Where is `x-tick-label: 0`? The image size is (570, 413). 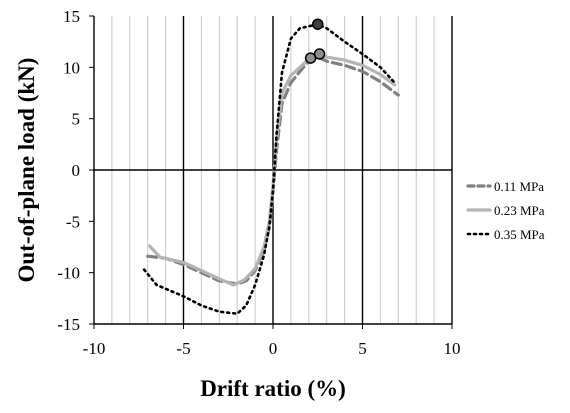 x-tick-label: 0 is located at coordinates (273, 348).